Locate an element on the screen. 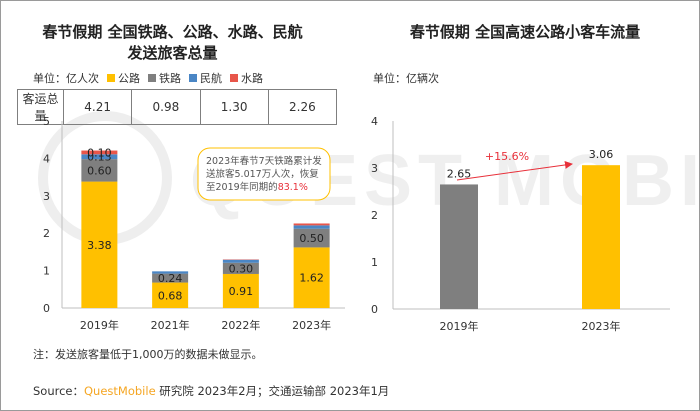  legend-item-road: 公路 is located at coordinates (123, 78).